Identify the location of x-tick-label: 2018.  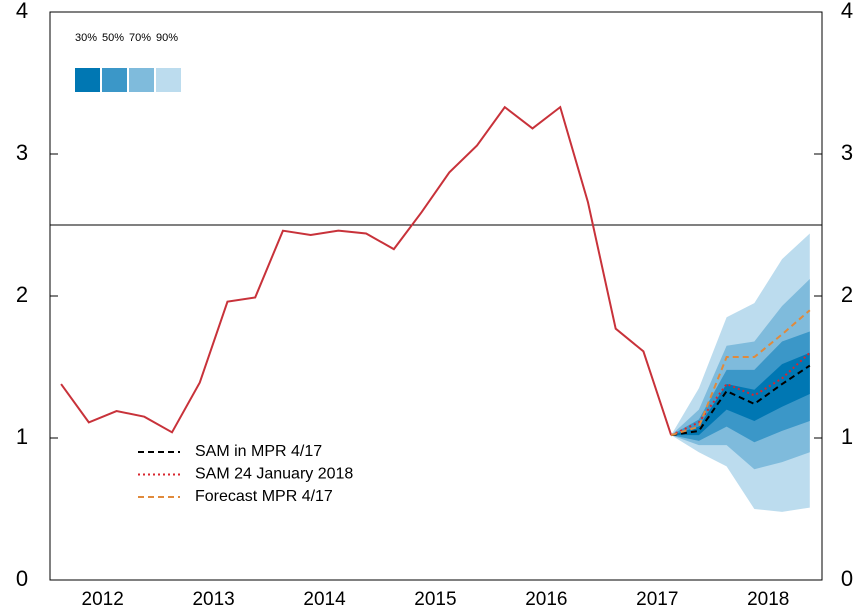
(768, 599).